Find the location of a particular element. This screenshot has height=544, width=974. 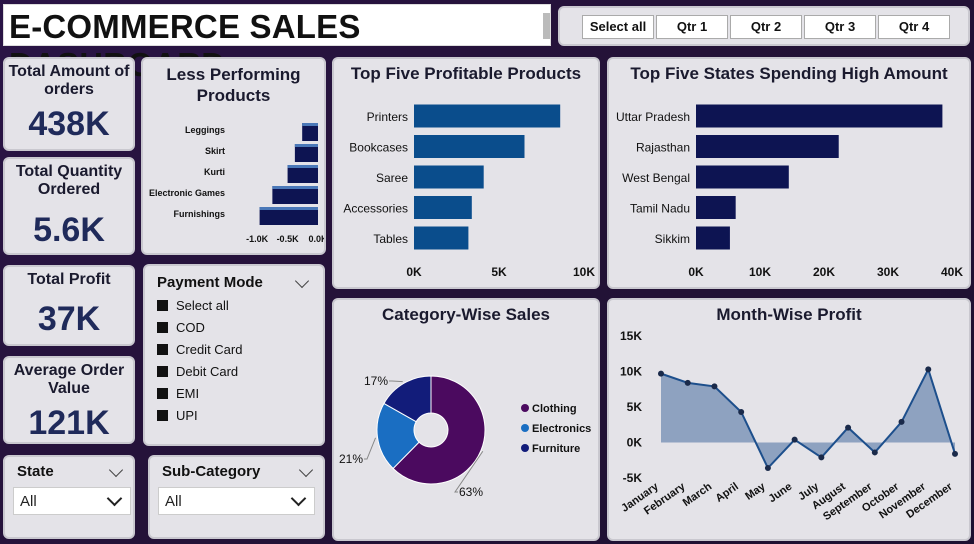

category-sales-chart: 63% 21% 17% Clothing Electronics Furniture is located at coordinates (466, 435).